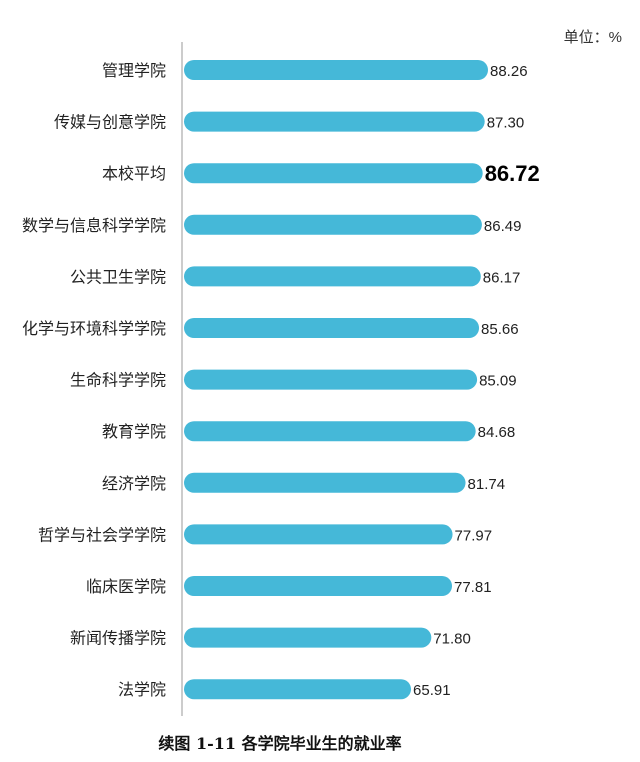 The width and height of the screenshot is (640, 762). Describe the element at coordinates (102, 534) in the screenshot. I see `category-label: 哲学与社会学学院` at that location.